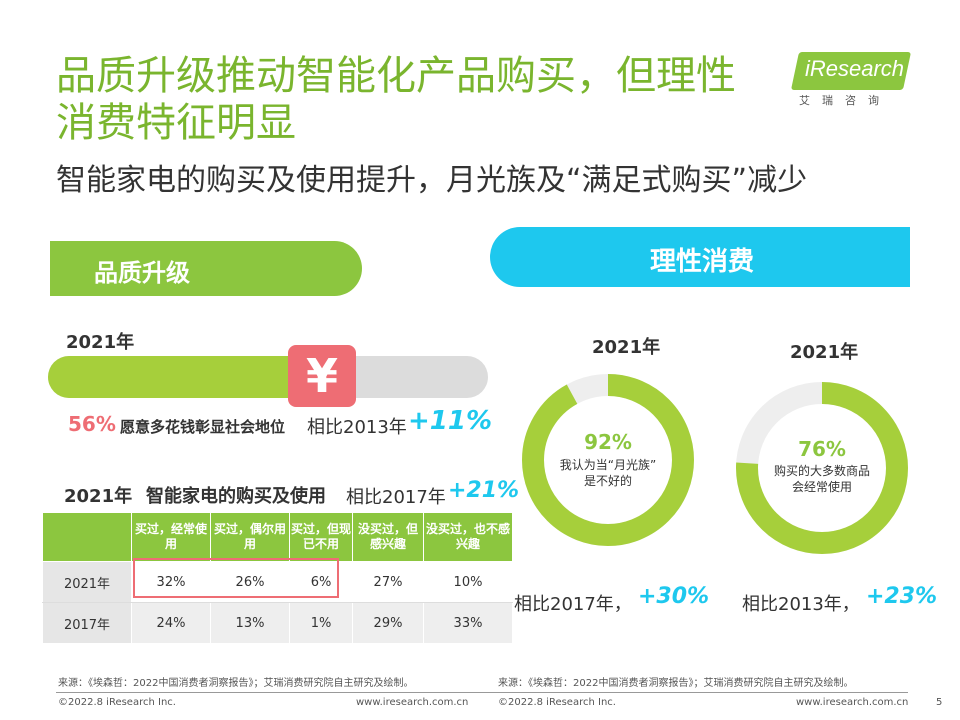 The width and height of the screenshot is (960, 720). What do you see at coordinates (608, 465) in the screenshot?
I see `donut1-text-line1: 我认为当“月光族”` at bounding box center [608, 465].